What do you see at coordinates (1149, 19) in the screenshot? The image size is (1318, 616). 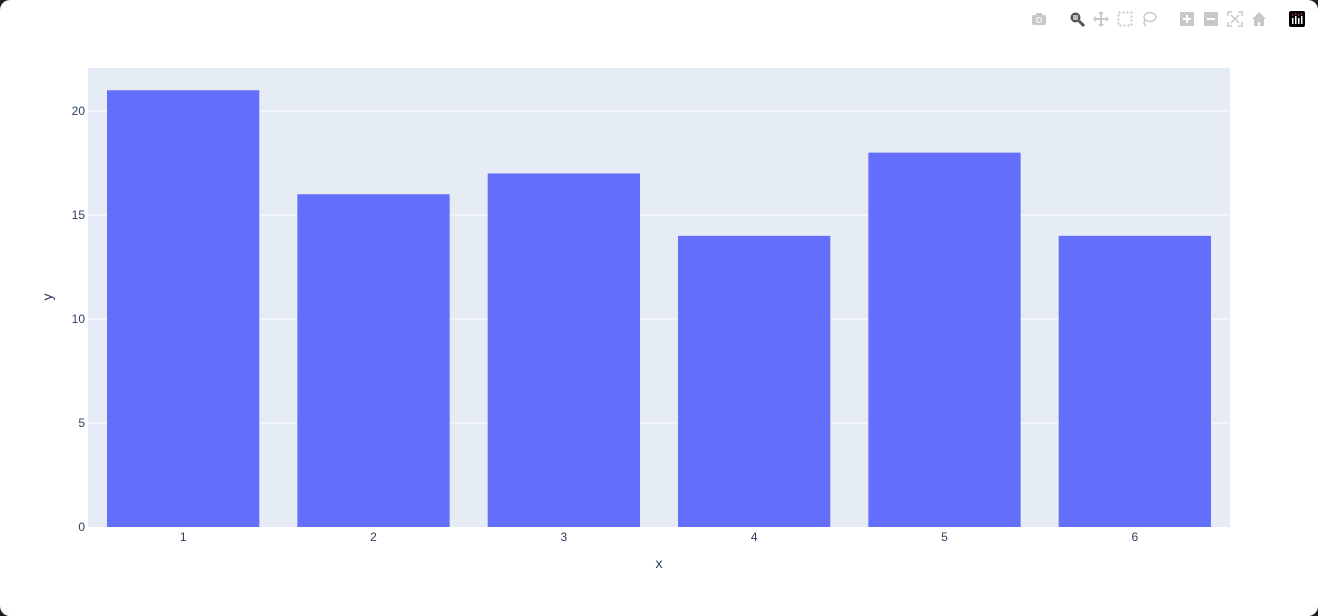 I see `lasso-select-icon` at bounding box center [1149, 19].